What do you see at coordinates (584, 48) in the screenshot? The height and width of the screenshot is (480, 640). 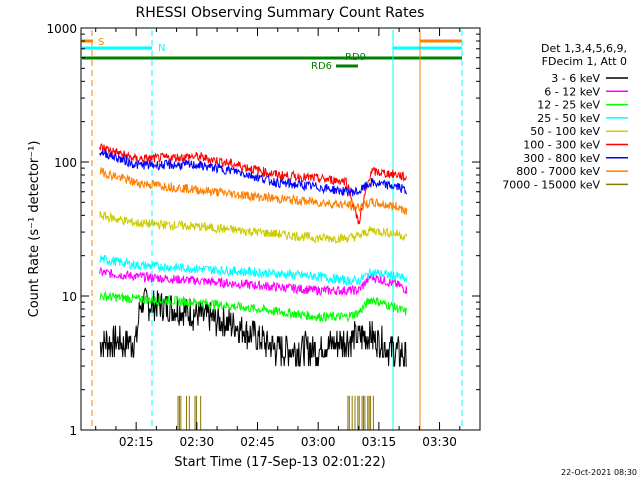 I see `legend-header-1: Det 1,3,4,5,6,9,` at bounding box center [584, 48].